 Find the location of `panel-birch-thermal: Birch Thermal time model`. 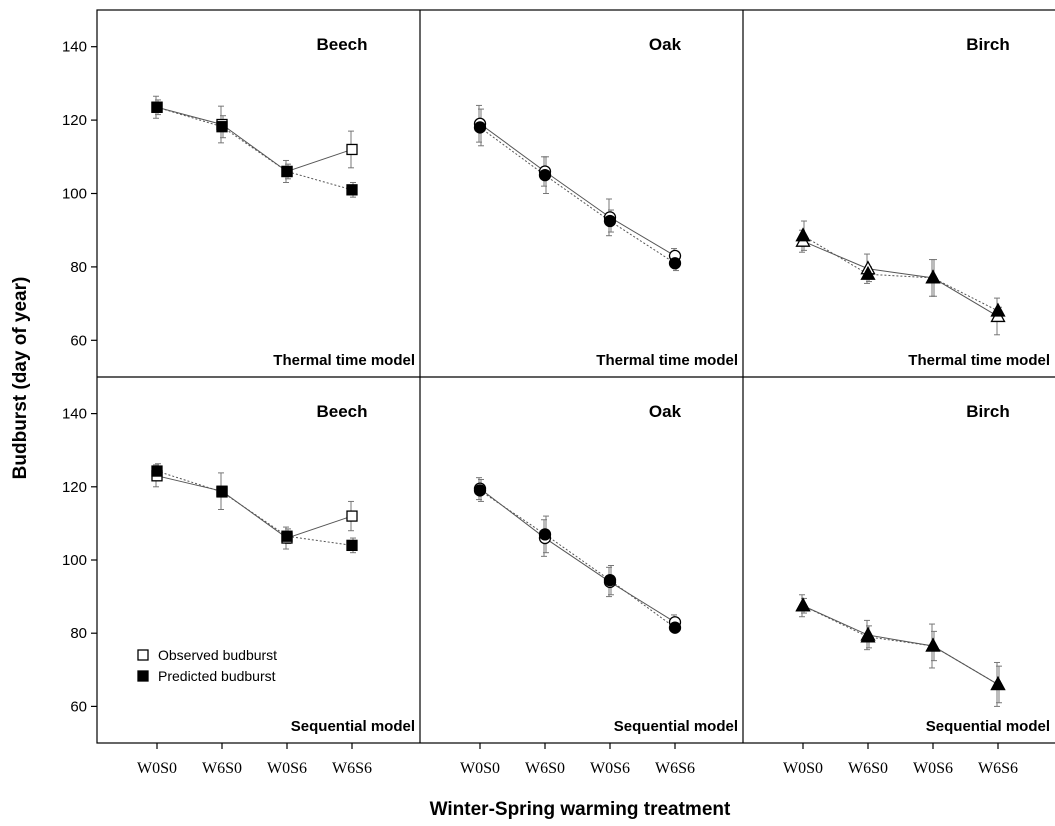

panel-birch-thermal: Birch Thermal time model is located at coordinates (922, 202).